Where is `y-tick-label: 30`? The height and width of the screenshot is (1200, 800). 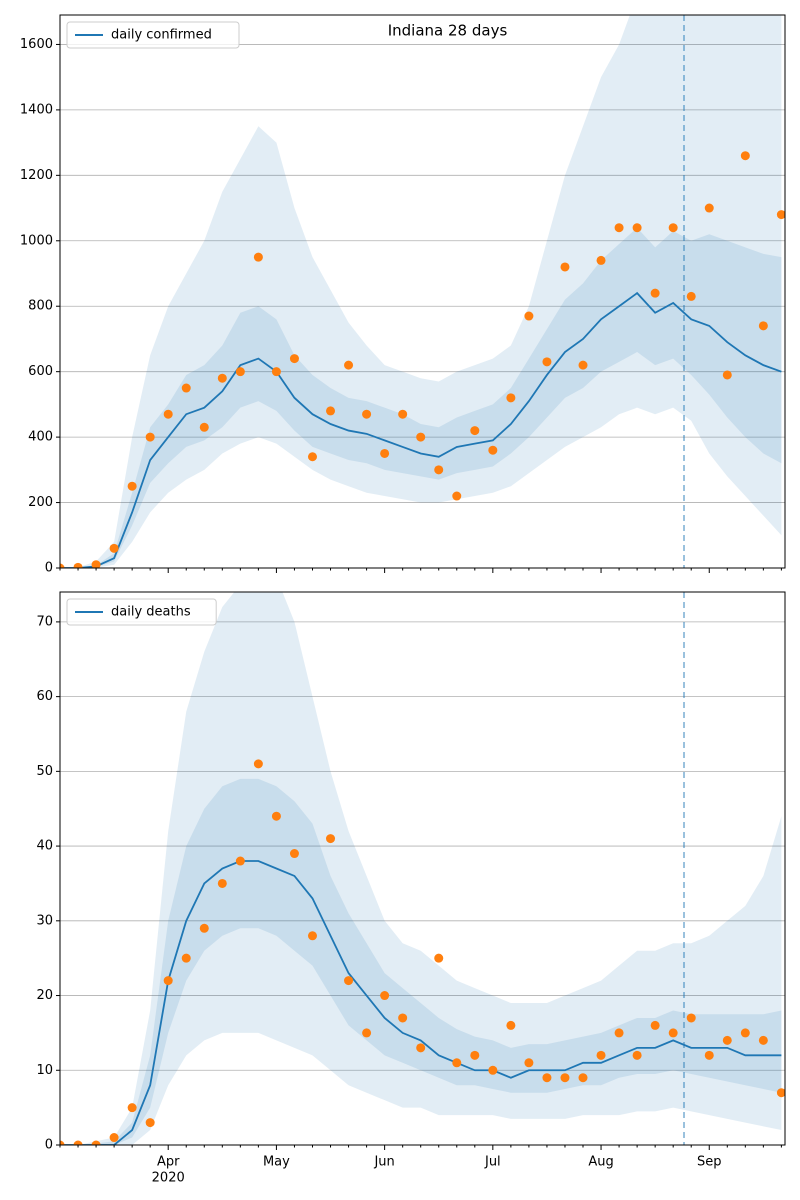
y-tick-label: 30 is located at coordinates (44, 920).